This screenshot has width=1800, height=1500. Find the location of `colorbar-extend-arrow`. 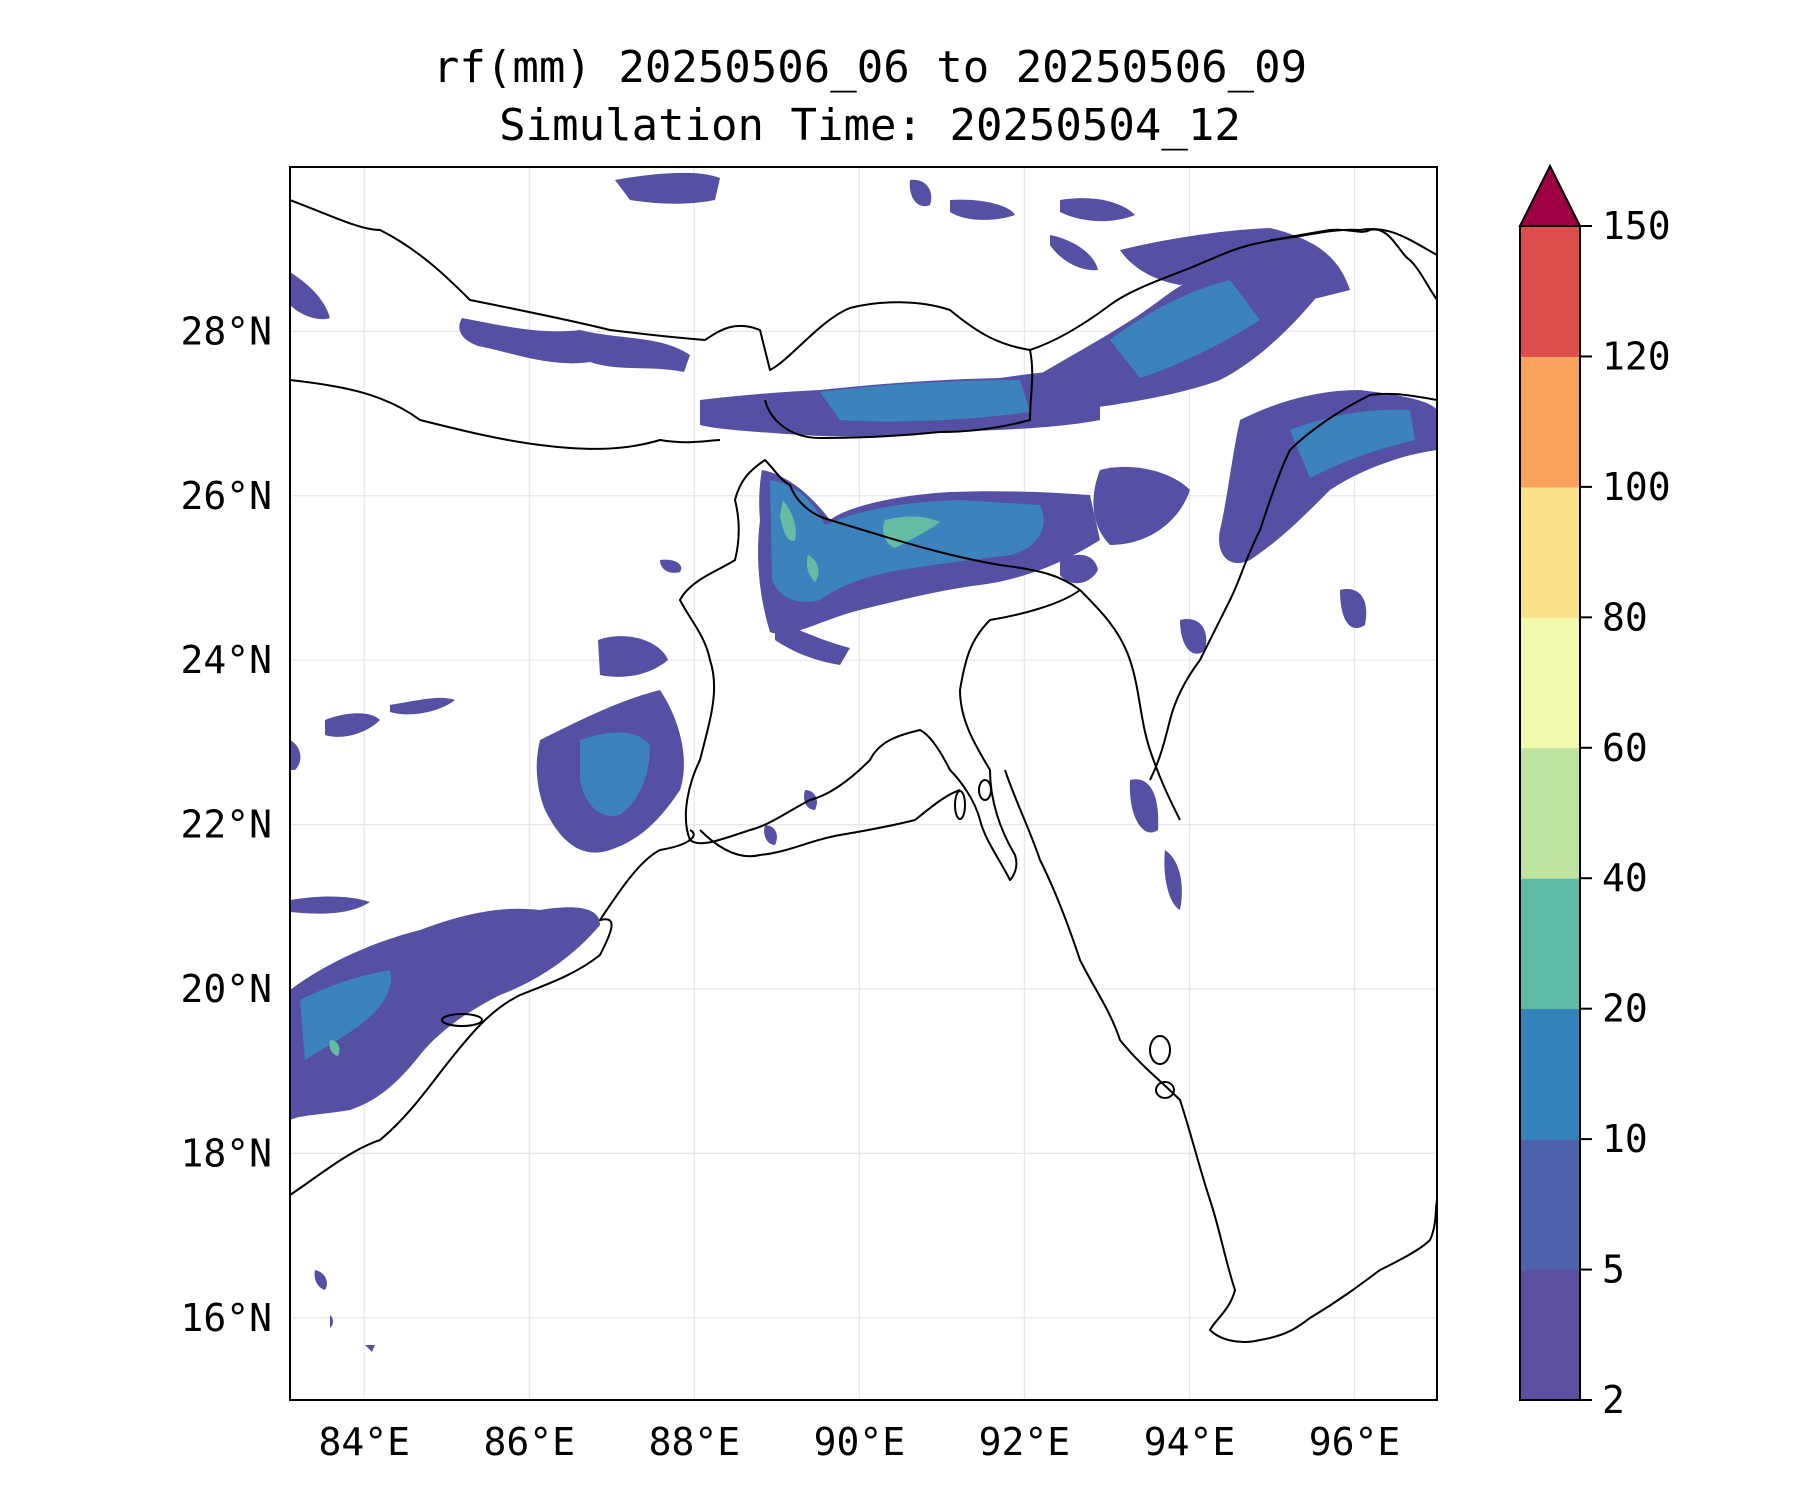

colorbar-extend-arrow is located at coordinates (1550, 195).